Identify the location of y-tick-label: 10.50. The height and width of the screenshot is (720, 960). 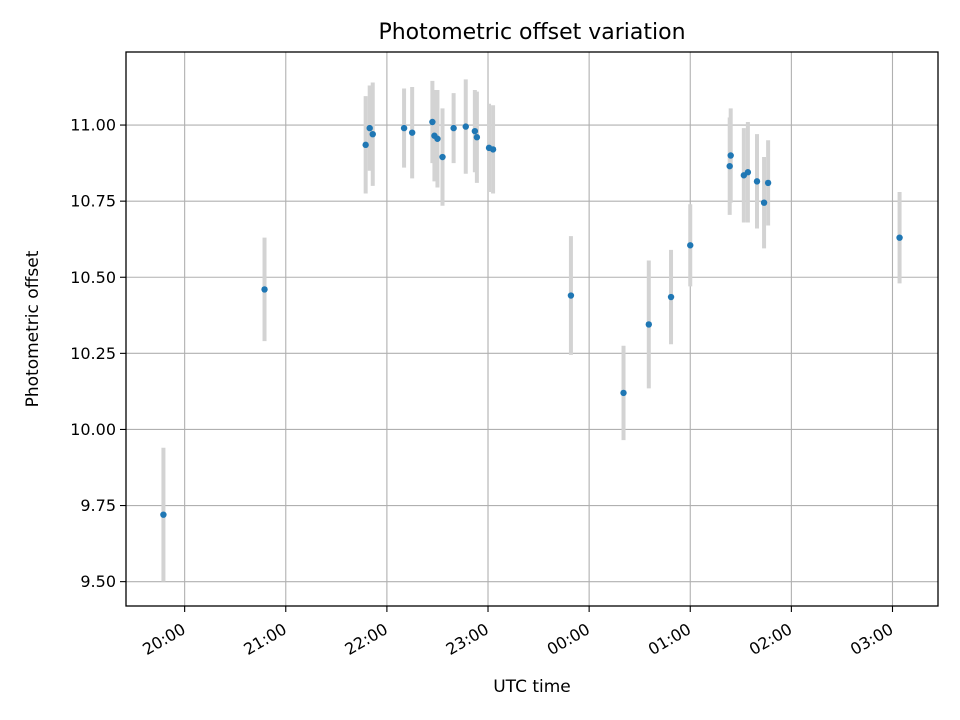
(93, 277).